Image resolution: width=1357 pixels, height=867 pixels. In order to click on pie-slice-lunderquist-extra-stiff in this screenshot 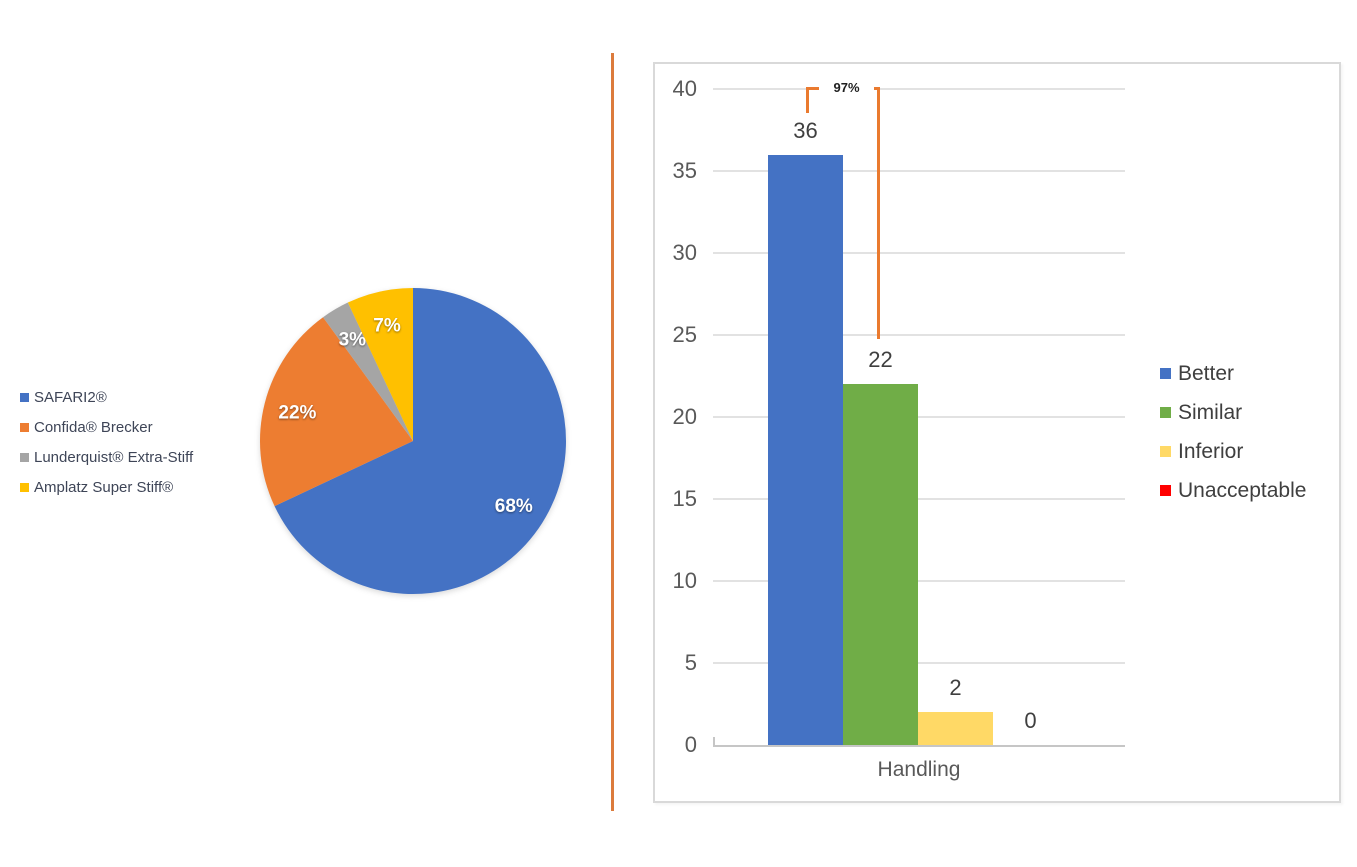, I will do `click(368, 371)`.